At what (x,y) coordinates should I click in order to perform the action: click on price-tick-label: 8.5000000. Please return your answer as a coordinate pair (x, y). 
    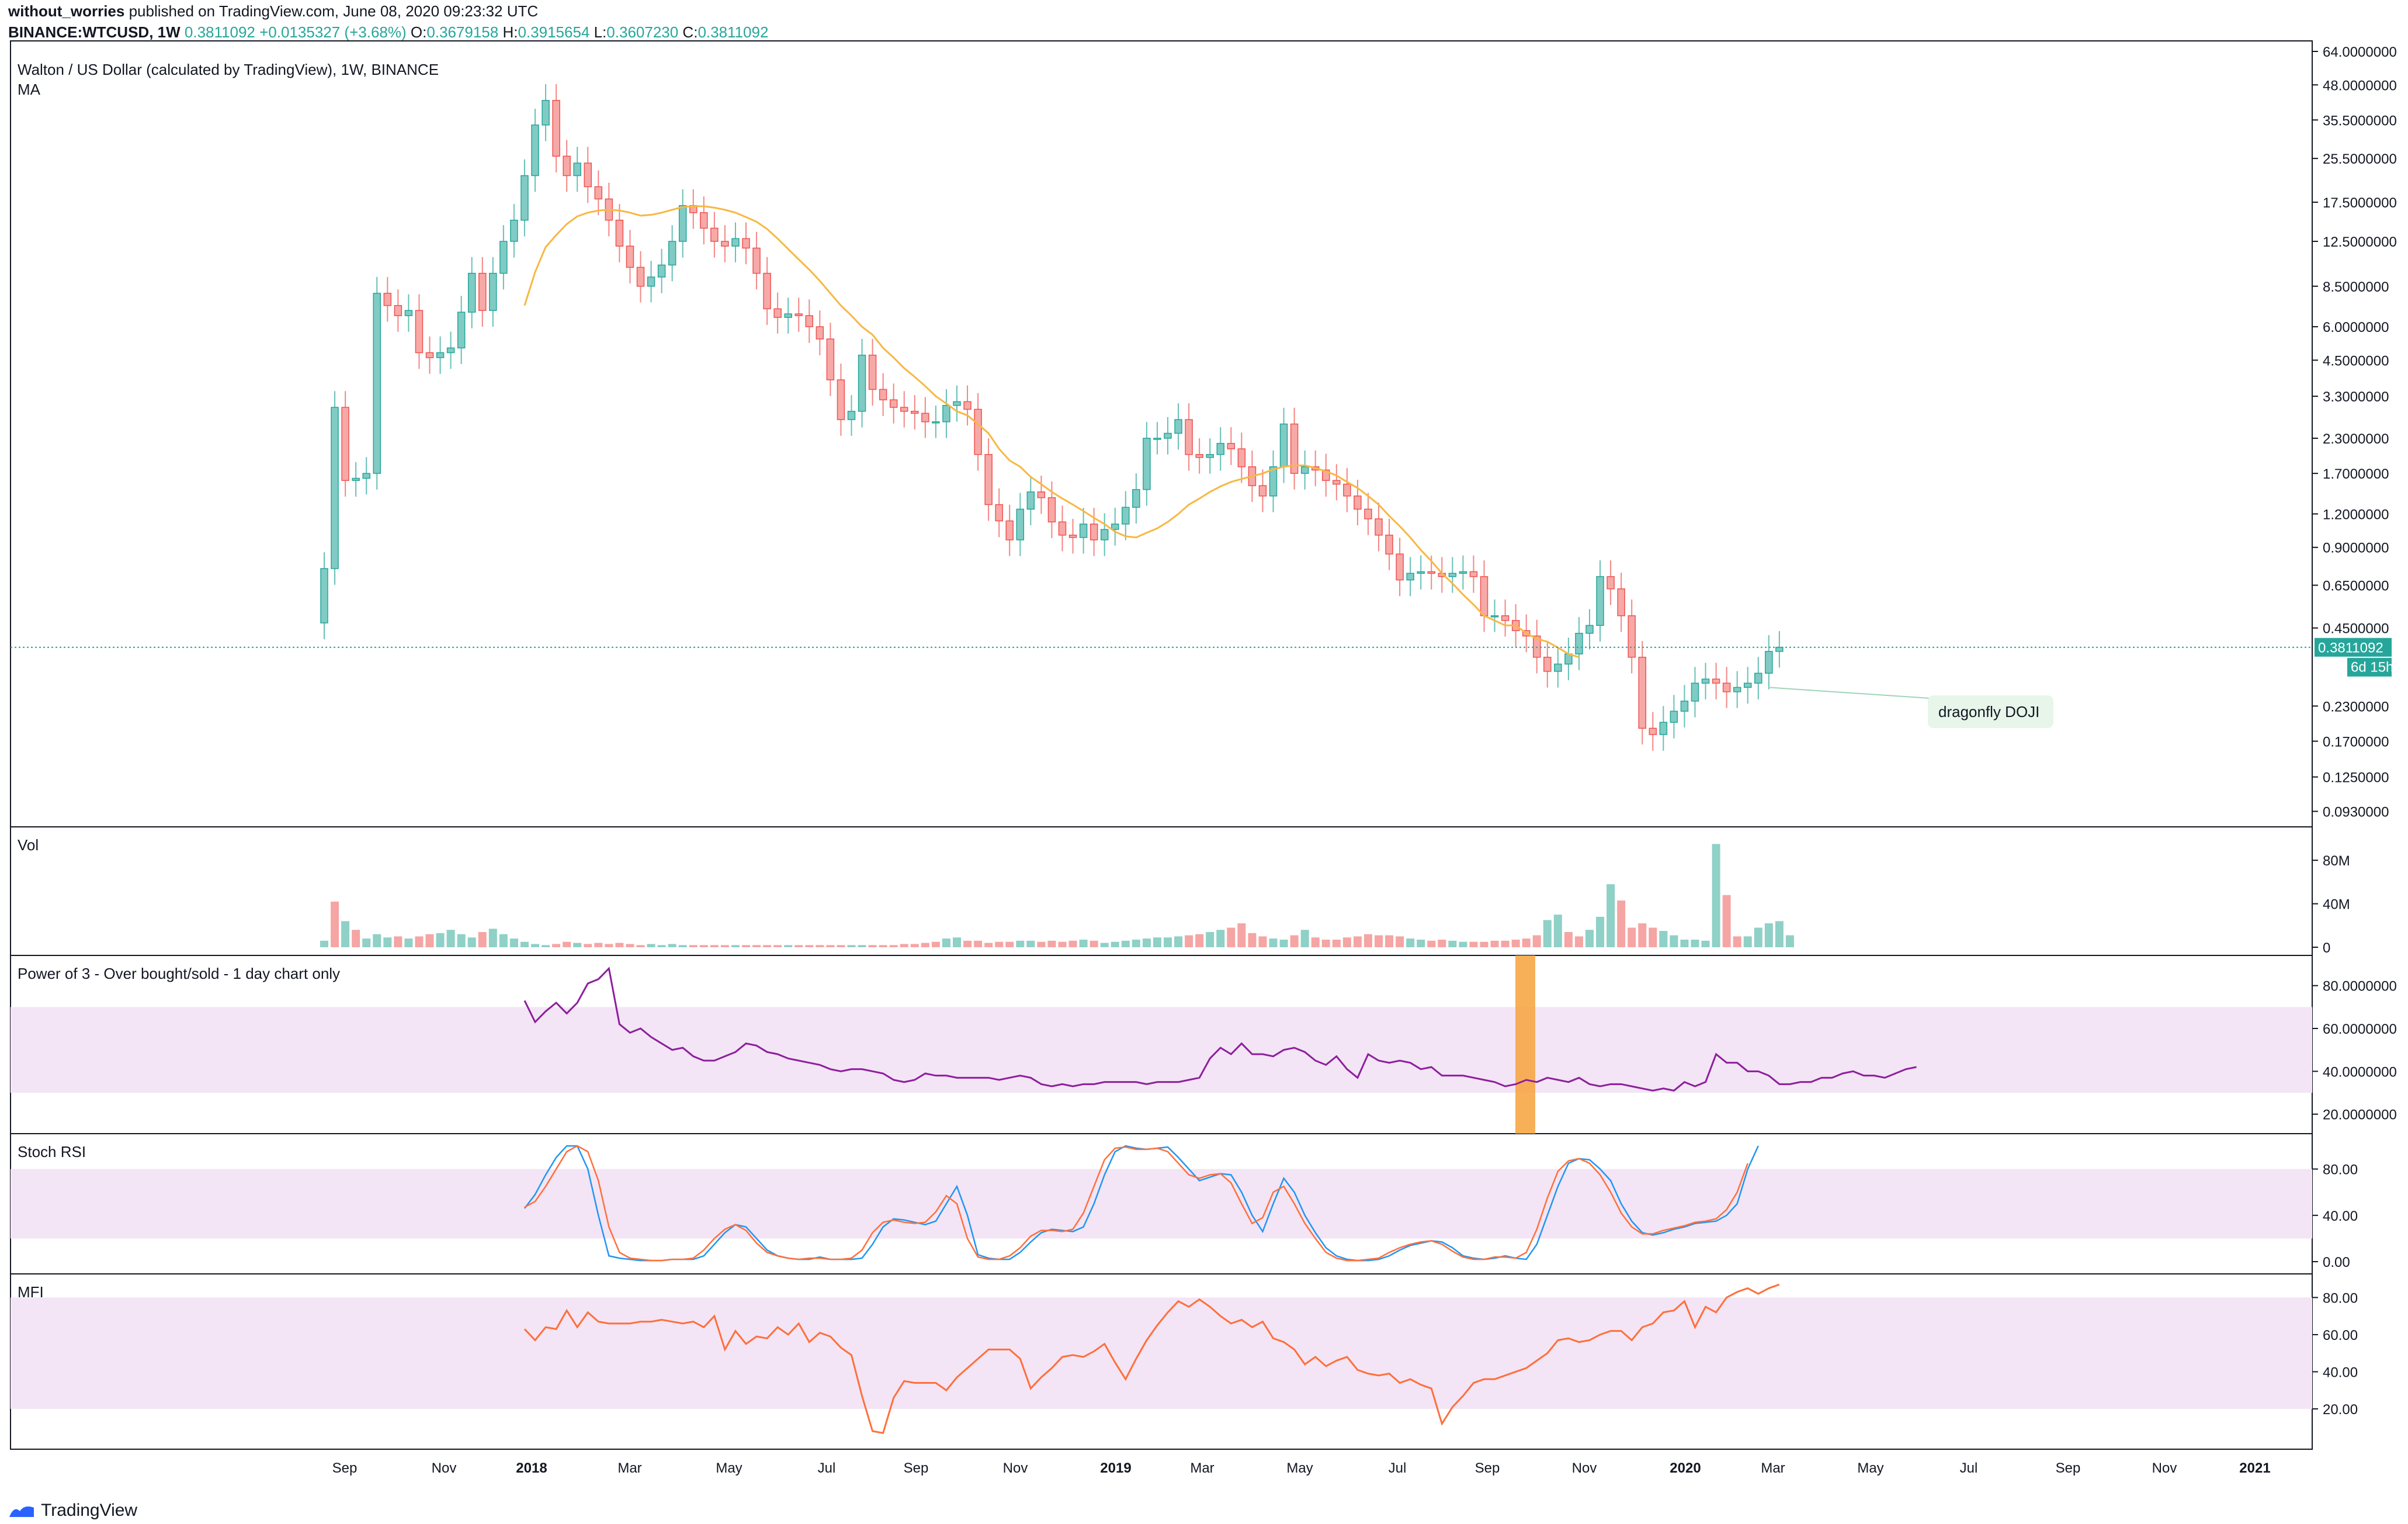
    Looking at the image, I should click on (2356, 287).